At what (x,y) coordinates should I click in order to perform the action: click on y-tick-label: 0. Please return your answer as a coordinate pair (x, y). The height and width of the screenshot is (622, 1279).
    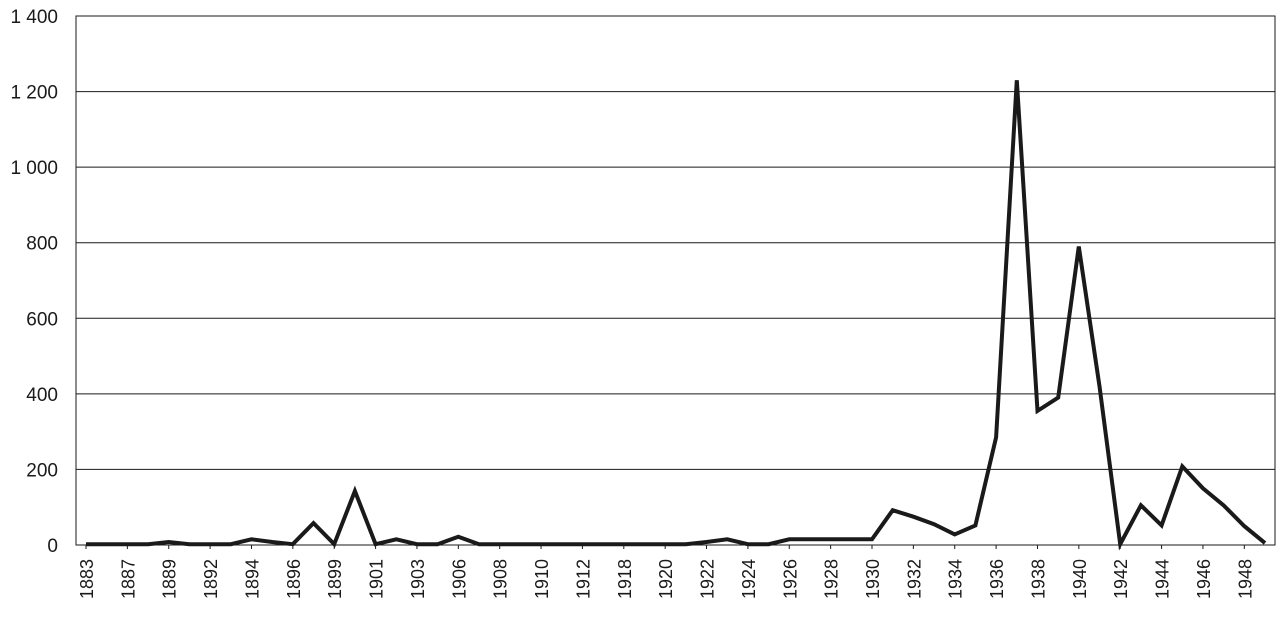
    Looking at the image, I should click on (52, 546).